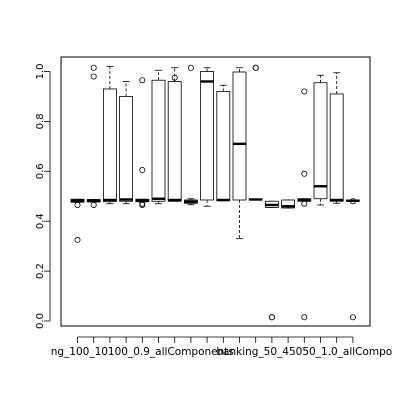 The image size is (400, 400). I want to click on x-tick-label: ng_100_10100_0.9_allComponents, so click(142, 352).